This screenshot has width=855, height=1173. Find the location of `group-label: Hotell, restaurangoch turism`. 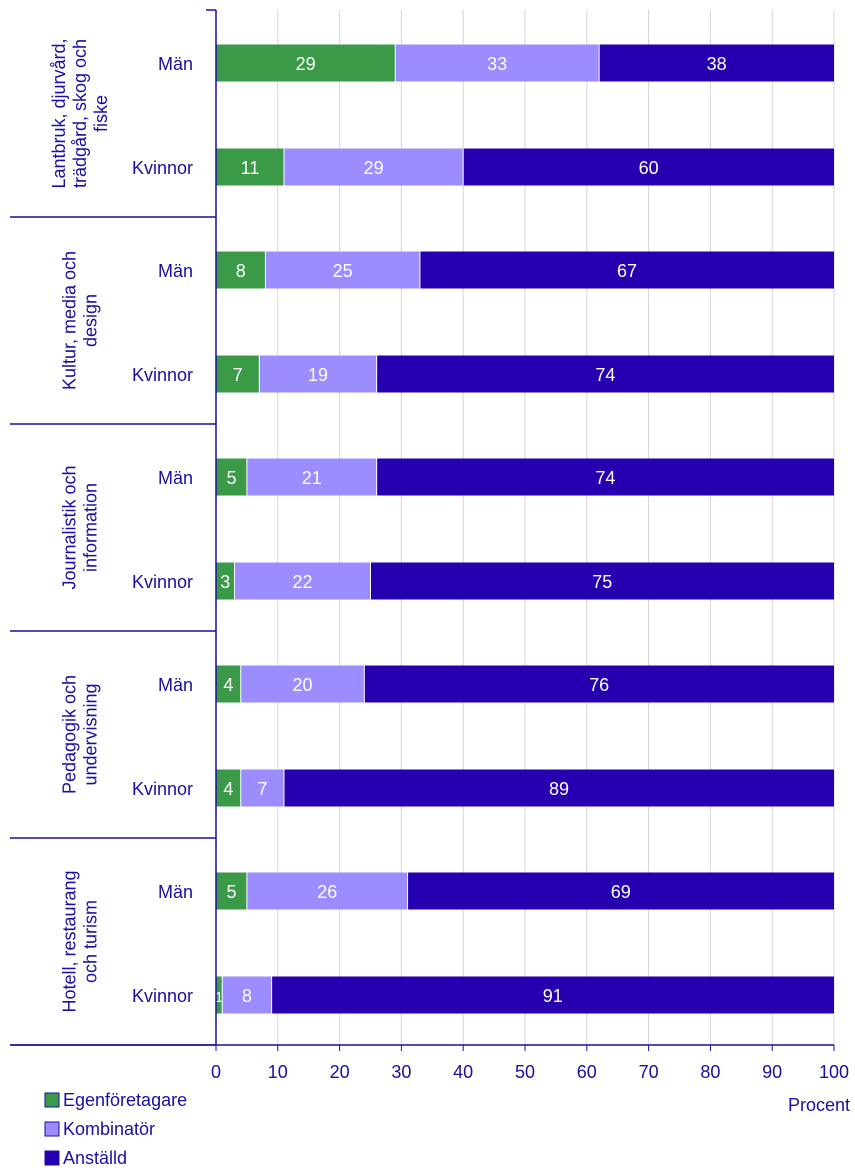

group-label: Hotell, restaurangoch turism is located at coordinates (80, 941).